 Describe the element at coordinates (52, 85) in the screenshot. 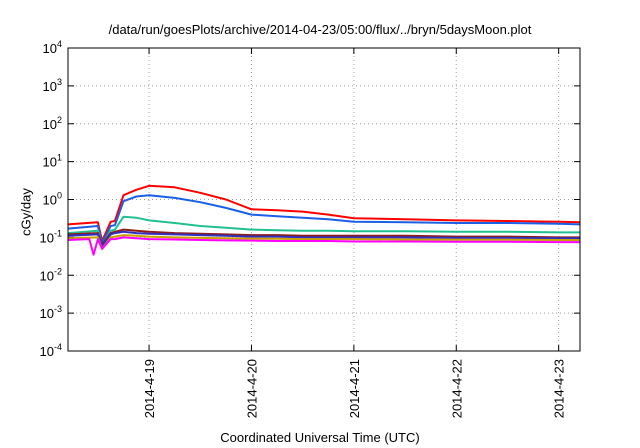

I see `y-tick-label: 10³` at that location.